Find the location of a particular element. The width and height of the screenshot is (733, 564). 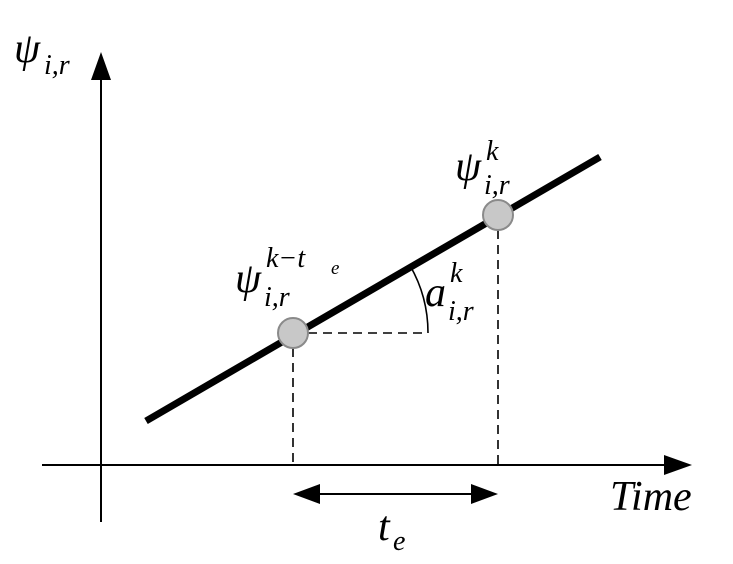

point-label: ψ k−t e i,r is located at coordinates (289, 278).